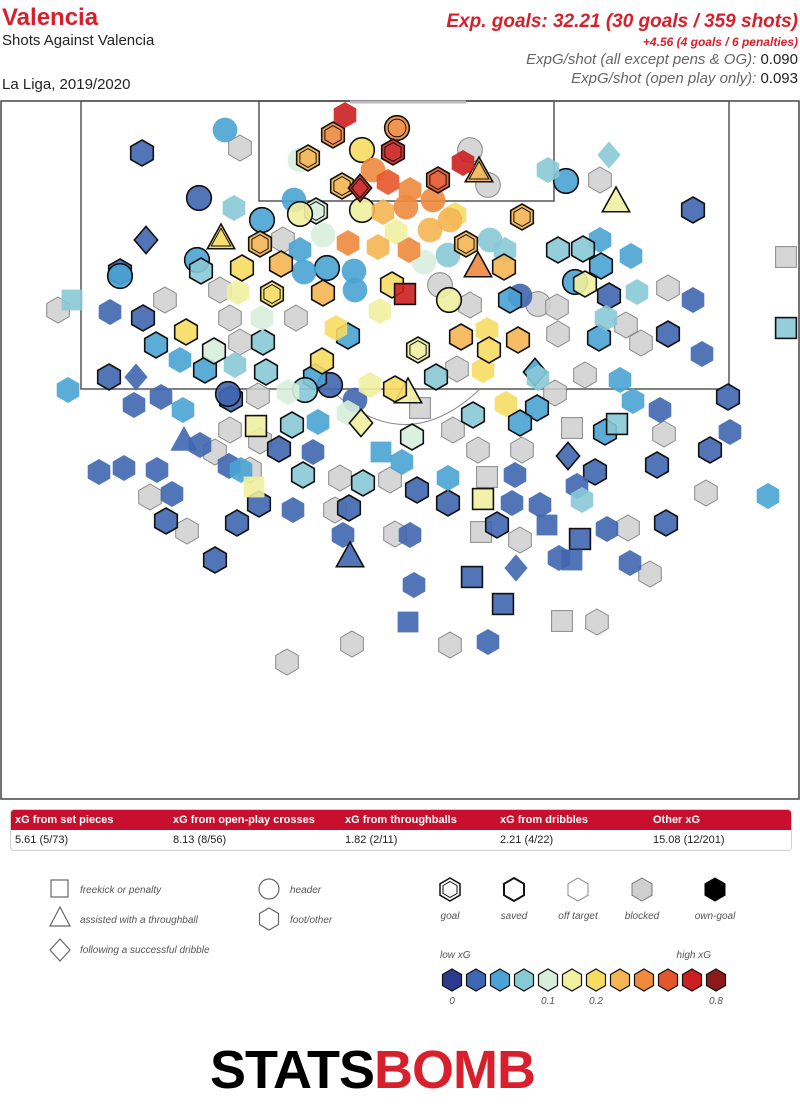 The height and width of the screenshot is (1110, 800). I want to click on legend-outcome-off-target: off target, so click(578, 916).